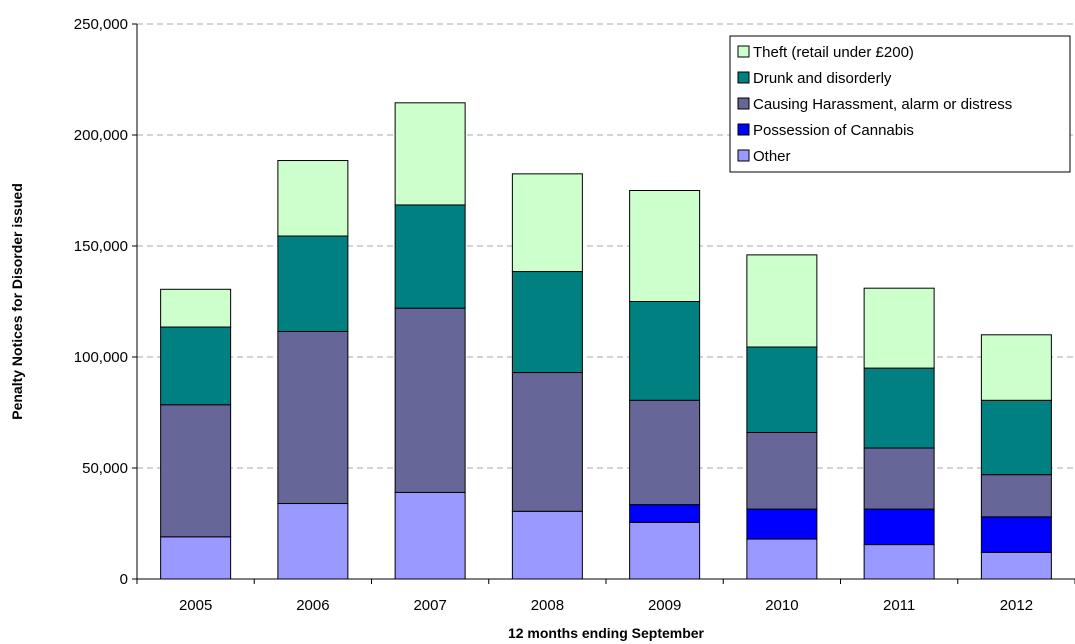  What do you see at coordinates (101, 357) in the screenshot?
I see `y-tick-label: 100,000` at bounding box center [101, 357].